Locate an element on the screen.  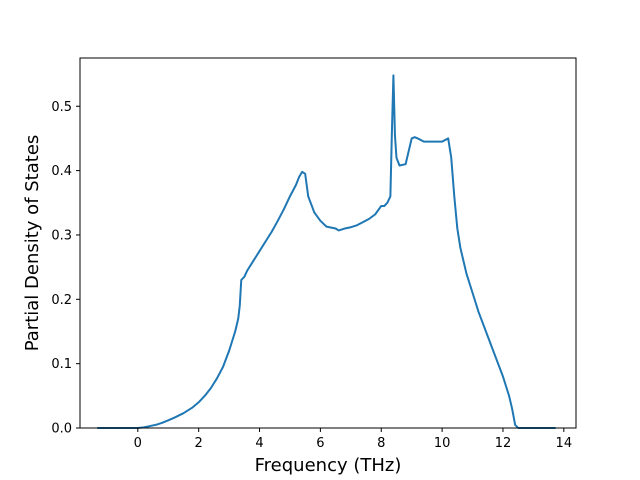
x-tick-label: 12 is located at coordinates (503, 443).